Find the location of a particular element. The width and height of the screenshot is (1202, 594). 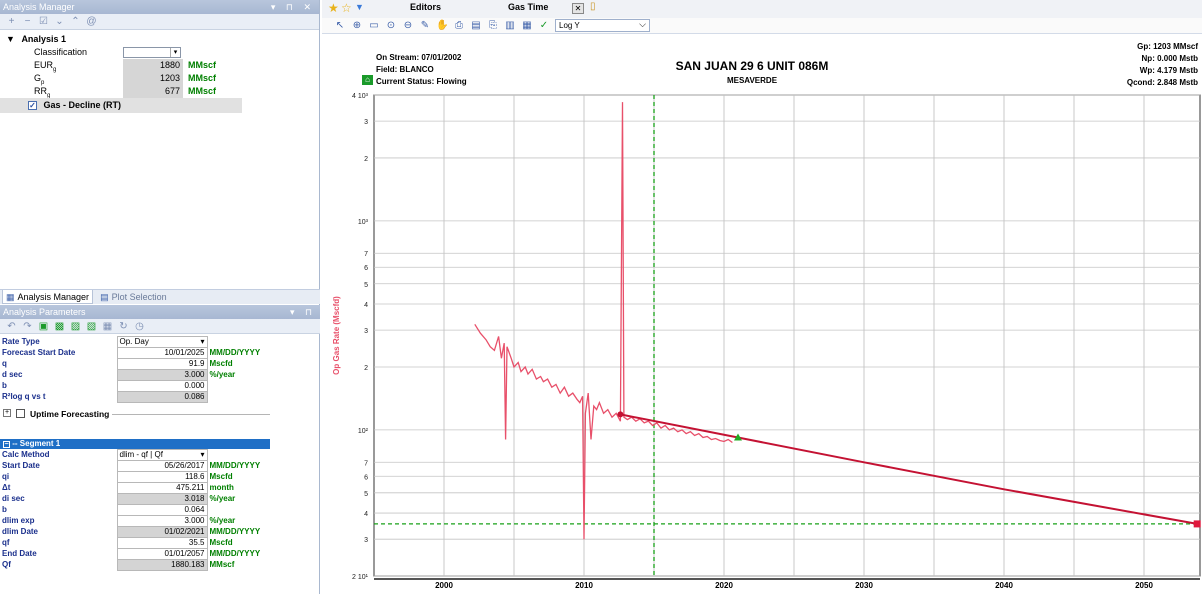

left-tabbar: ▦ Analysis Manager ▤ Plot Selection is located at coordinates (160, 296).